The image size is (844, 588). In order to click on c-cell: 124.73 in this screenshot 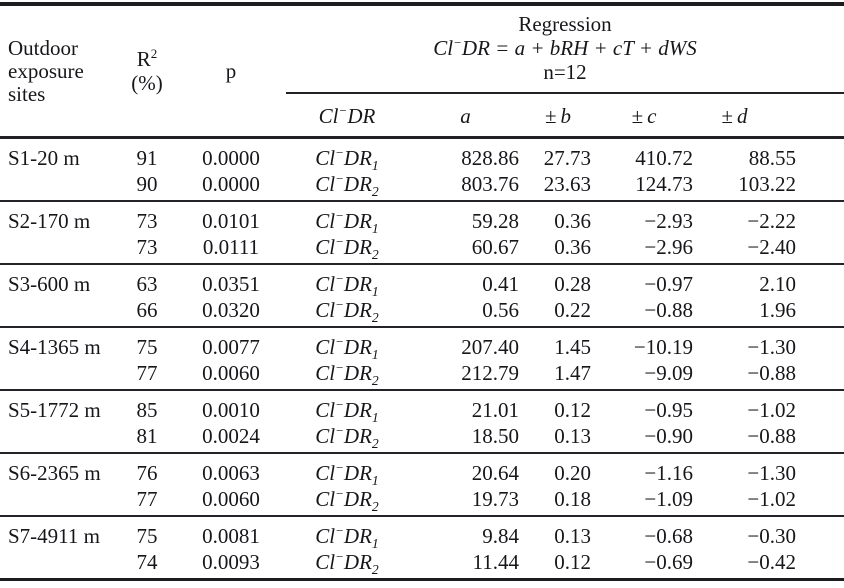, I will do `click(664, 184)`.